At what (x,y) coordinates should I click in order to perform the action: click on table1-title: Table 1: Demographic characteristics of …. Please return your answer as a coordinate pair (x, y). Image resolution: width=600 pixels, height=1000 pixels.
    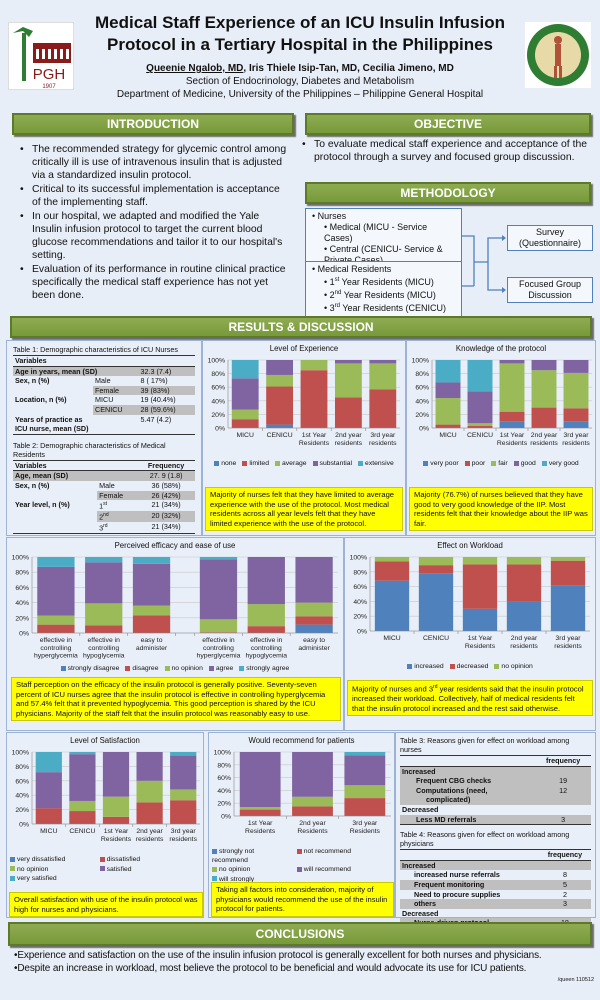
    Looking at the image, I should click on (95, 349).